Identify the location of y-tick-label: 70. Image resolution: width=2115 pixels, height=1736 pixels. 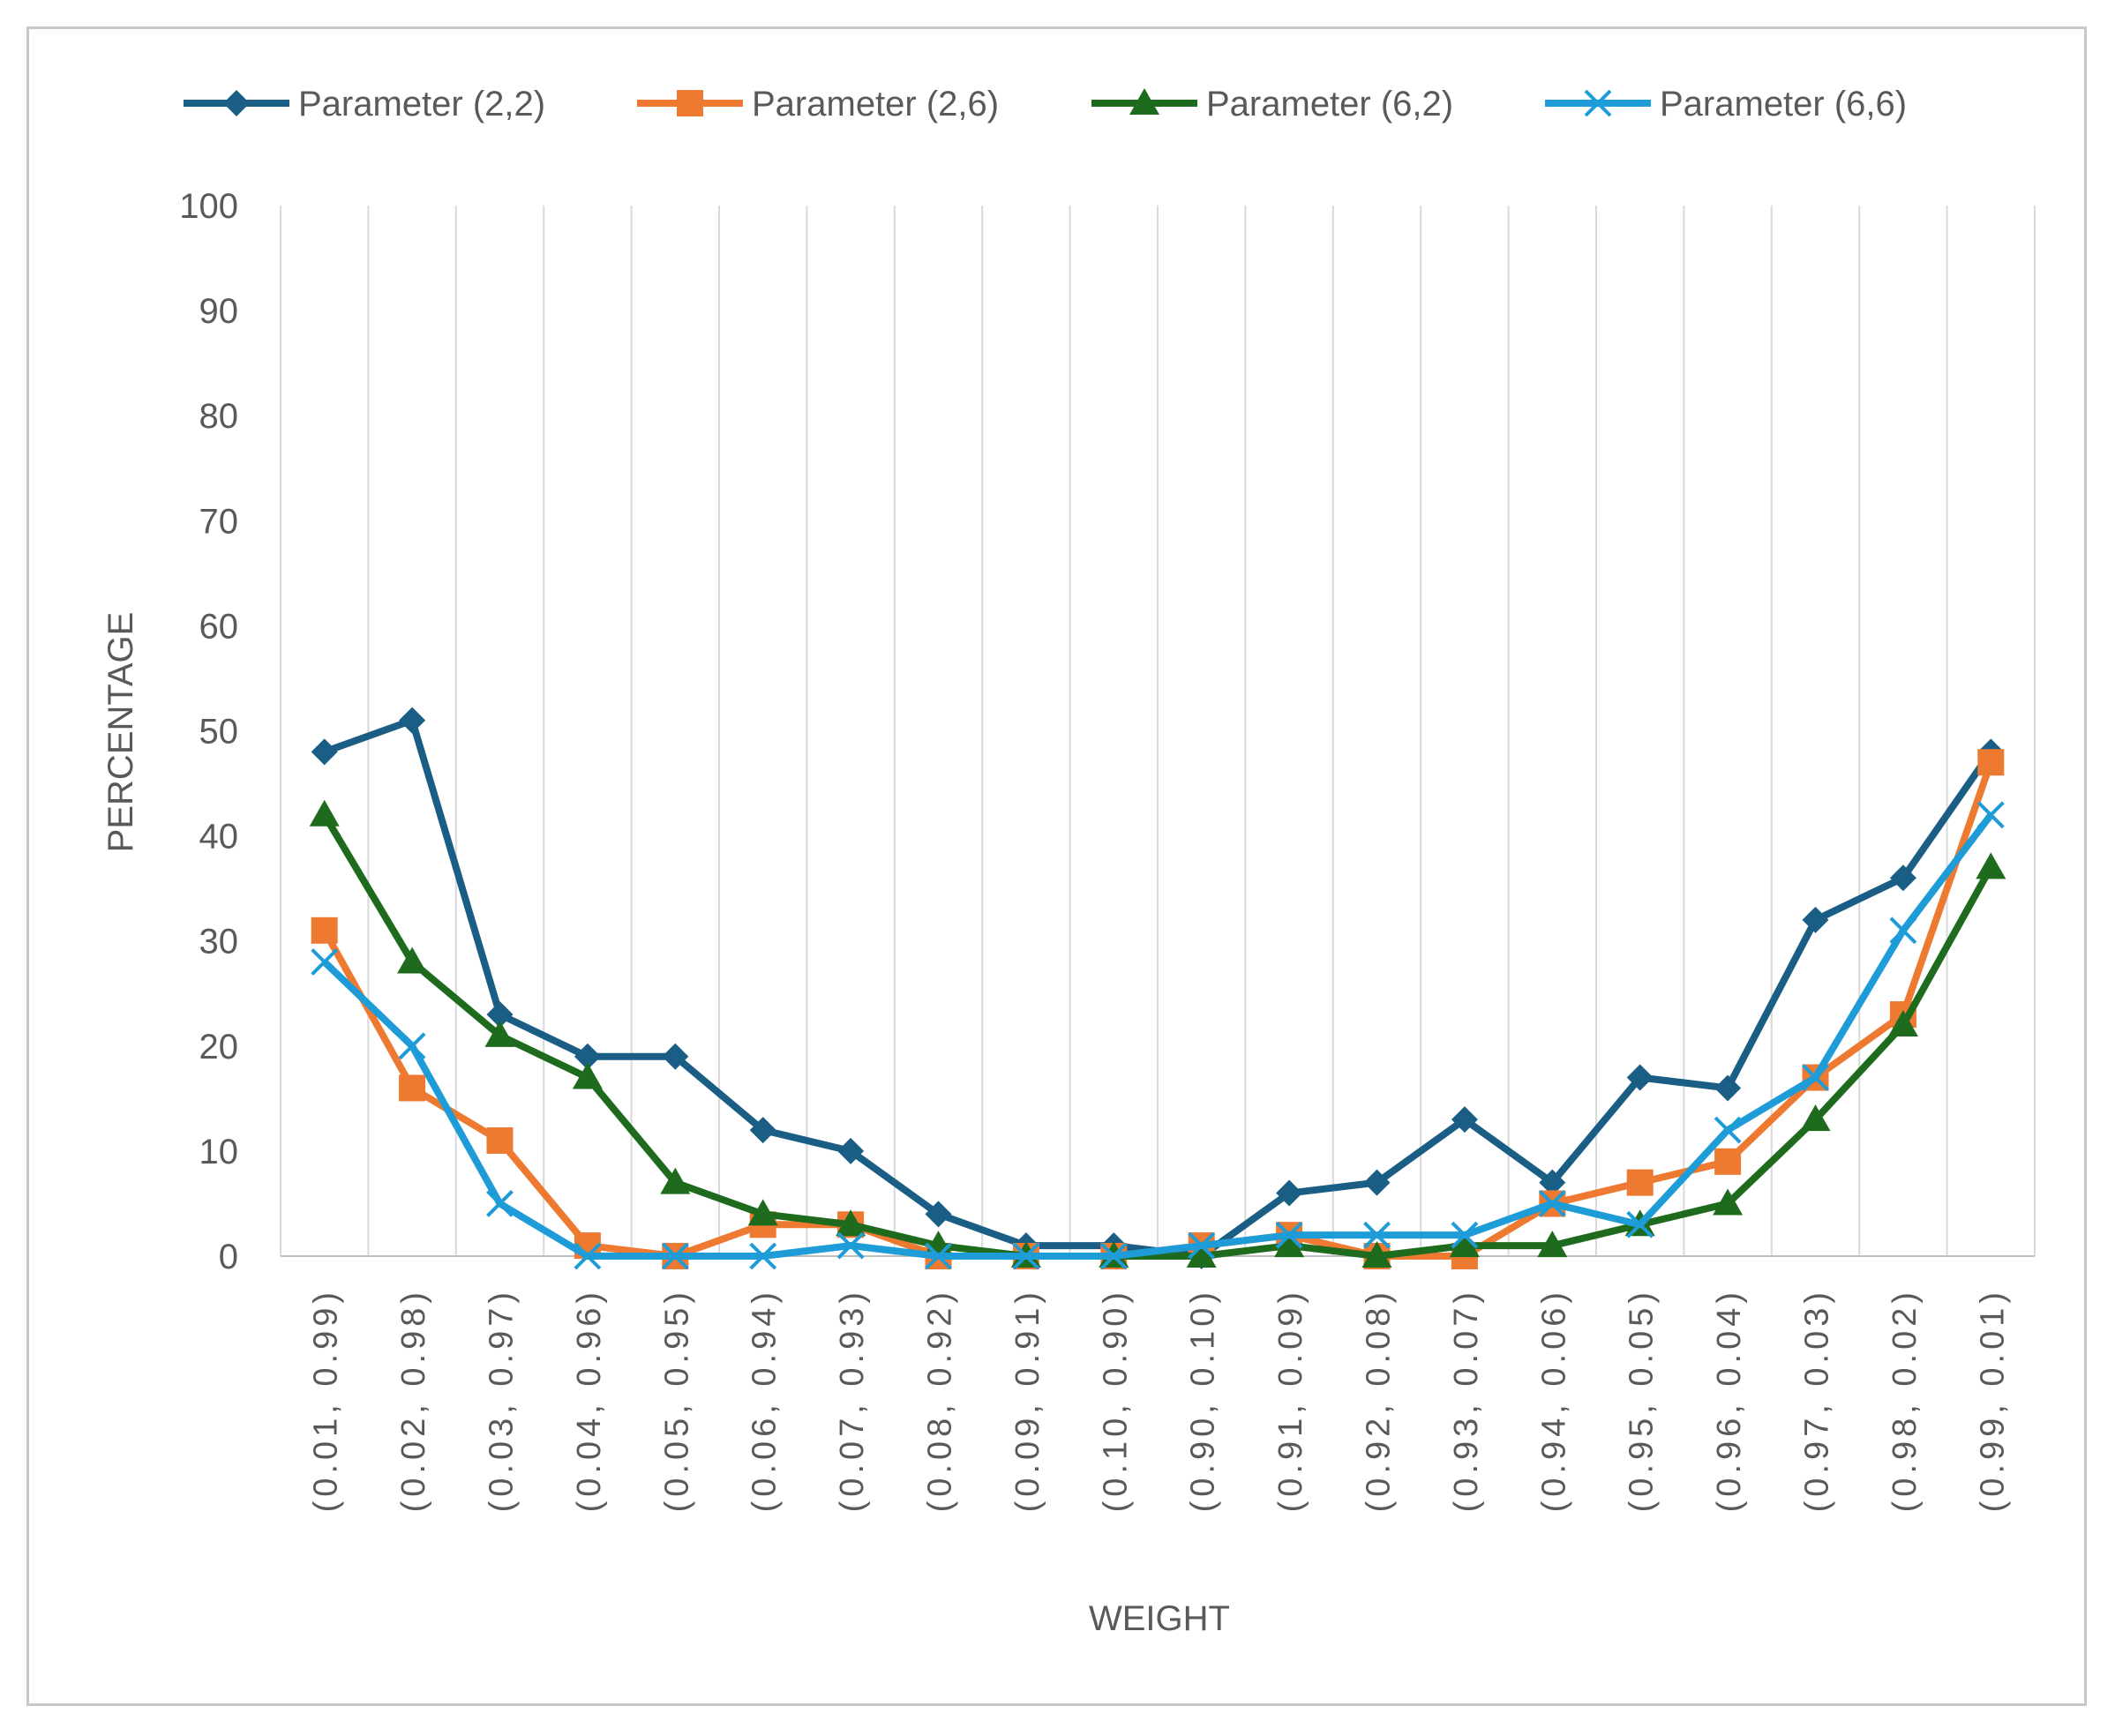
(219, 521).